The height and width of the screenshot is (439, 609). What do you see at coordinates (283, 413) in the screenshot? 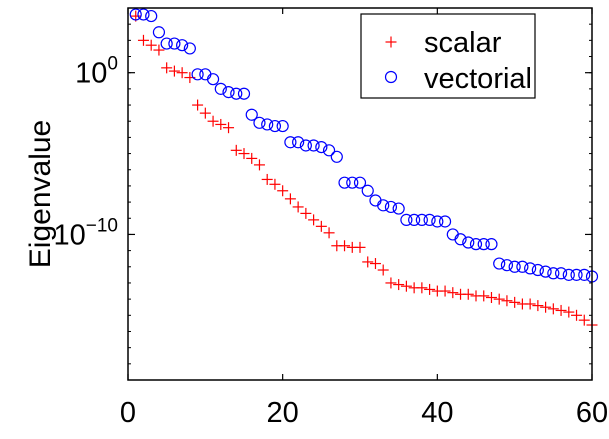
I see `x-tick-label: 20` at bounding box center [283, 413].